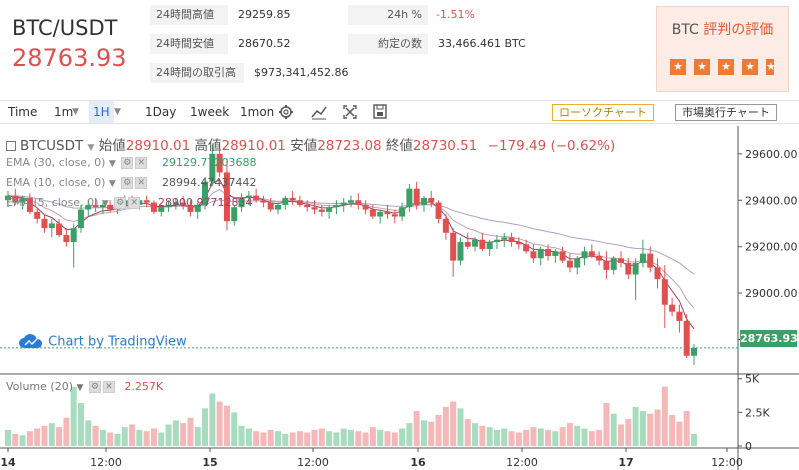  Describe the element at coordinates (102, 342) in the screenshot. I see `tradingview-watermark: Chart by TradingView` at that location.